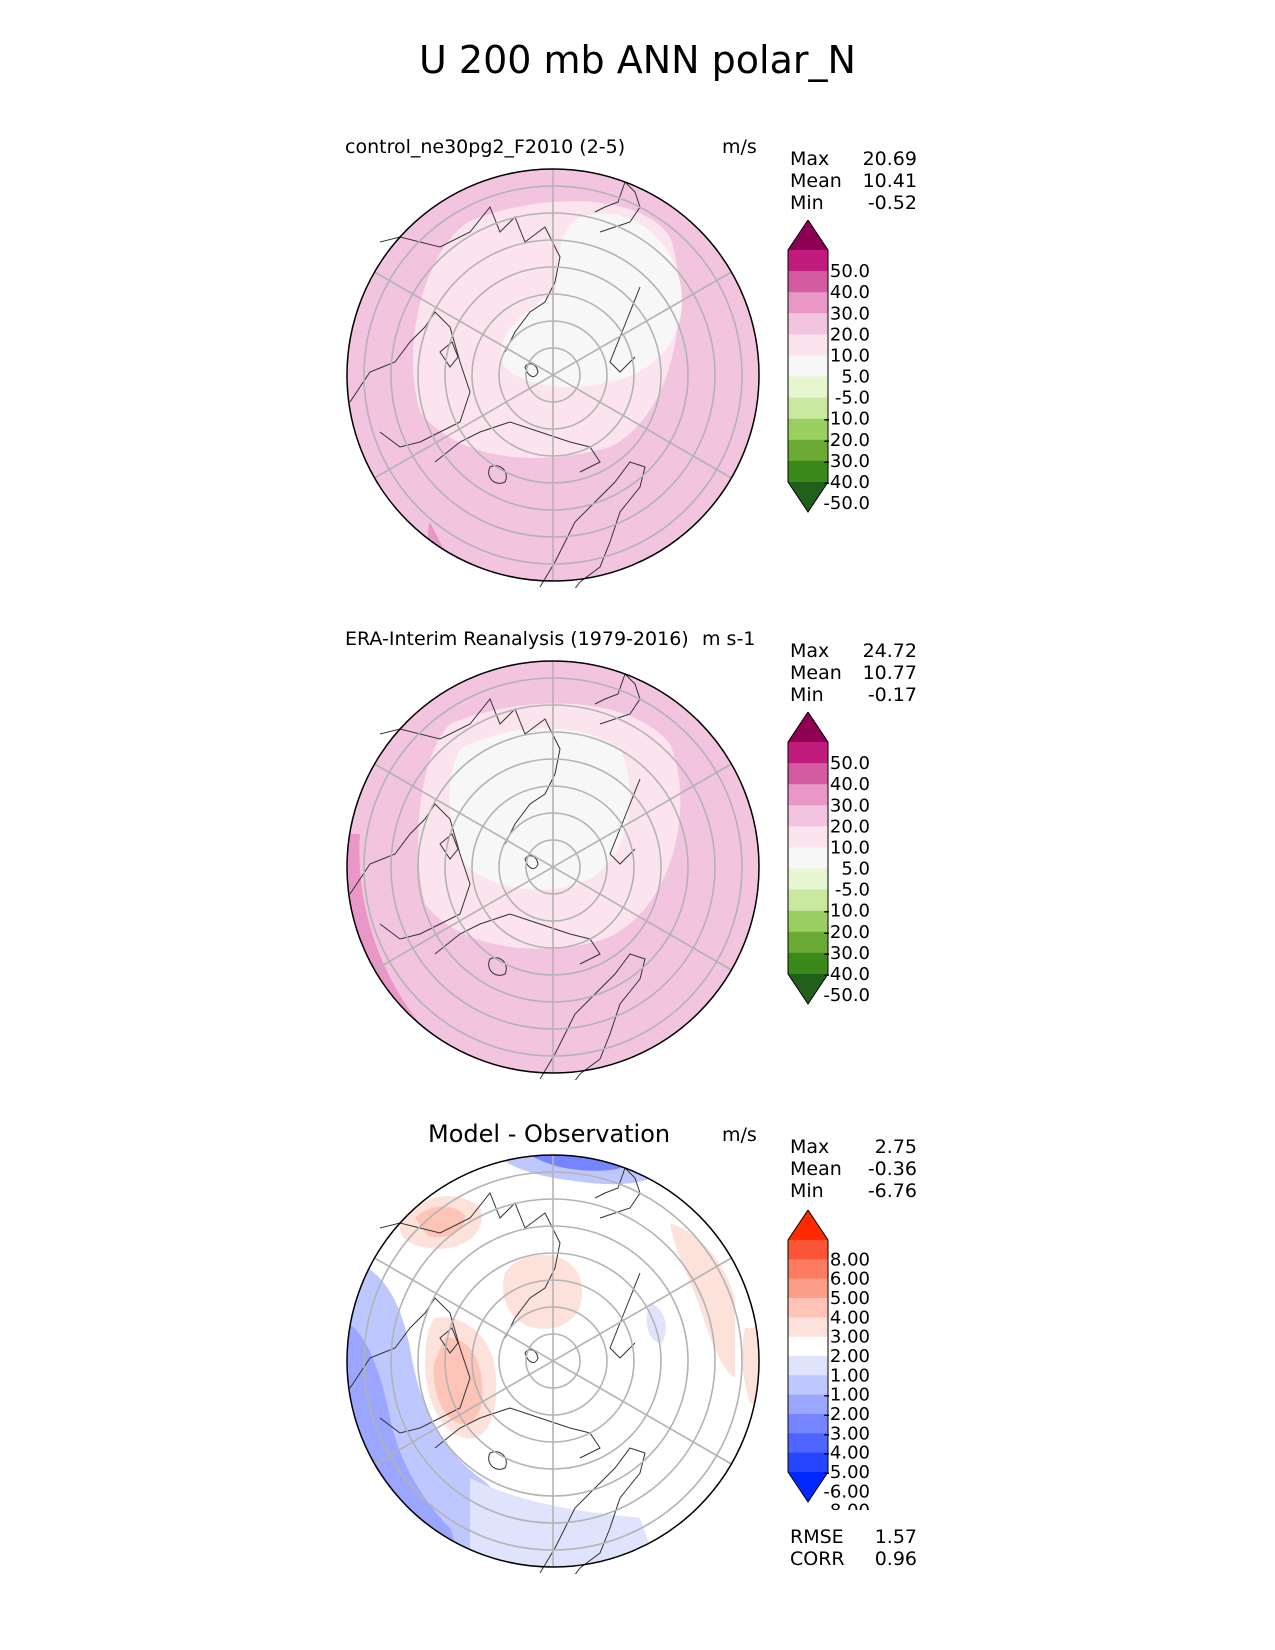 This screenshot has width=1275, height=1650. Describe the element at coordinates (846, 1472) in the screenshot. I see `colorbar-tick-label: -5.00` at that location.